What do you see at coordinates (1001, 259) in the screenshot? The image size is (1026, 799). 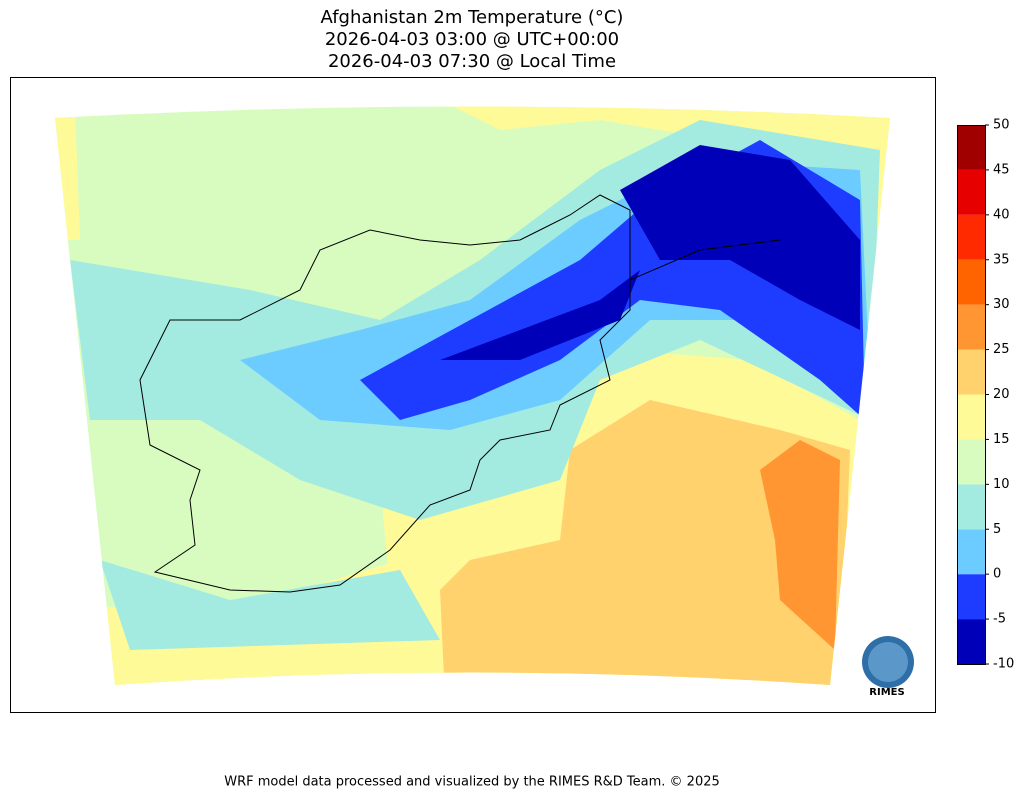 I see `colorbar-tick-label: 35` at bounding box center [1001, 259].